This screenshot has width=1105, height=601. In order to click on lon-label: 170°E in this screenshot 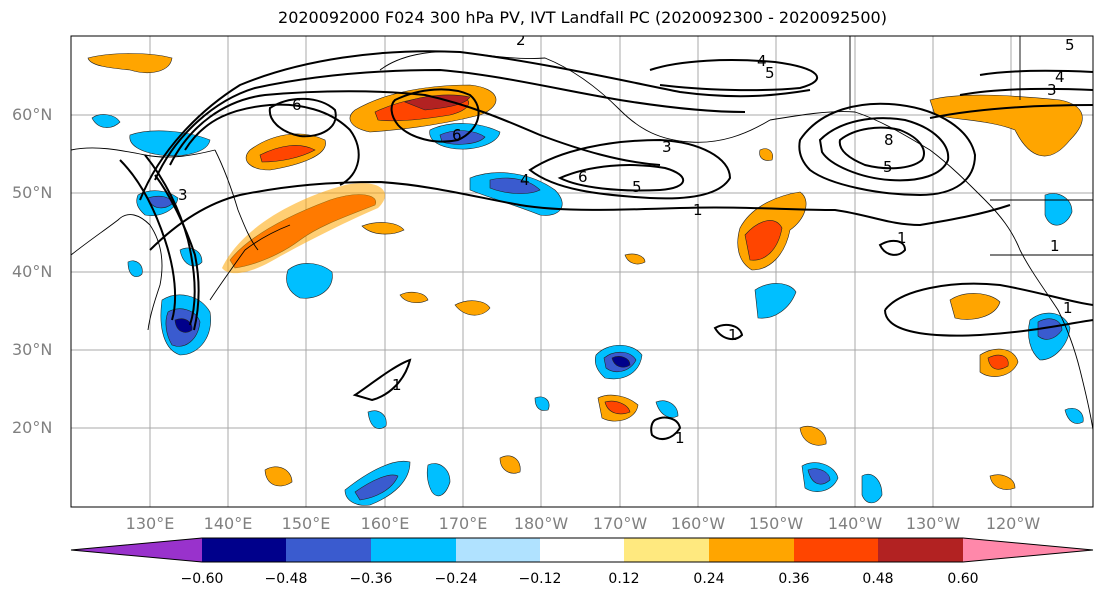, I will do `click(463, 523)`.